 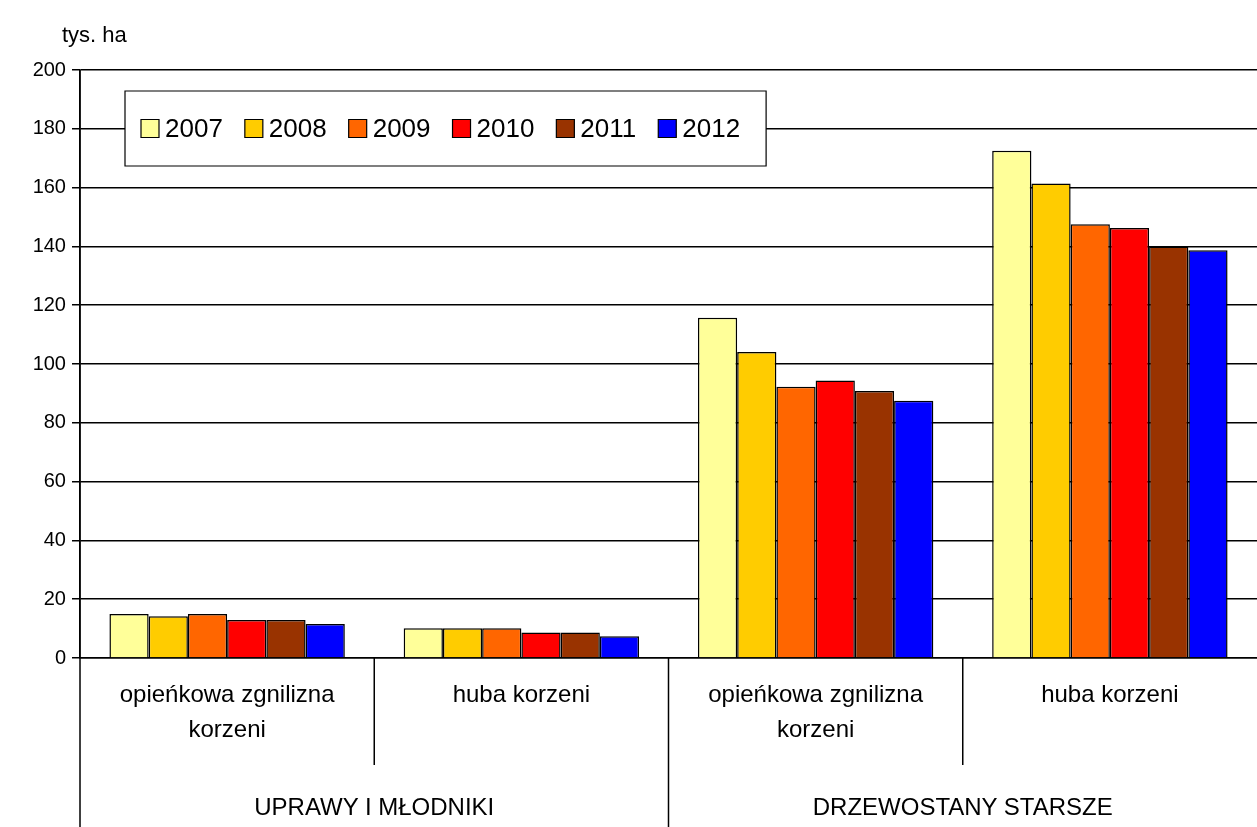 I want to click on legend-label: 2012, so click(x=711, y=127).